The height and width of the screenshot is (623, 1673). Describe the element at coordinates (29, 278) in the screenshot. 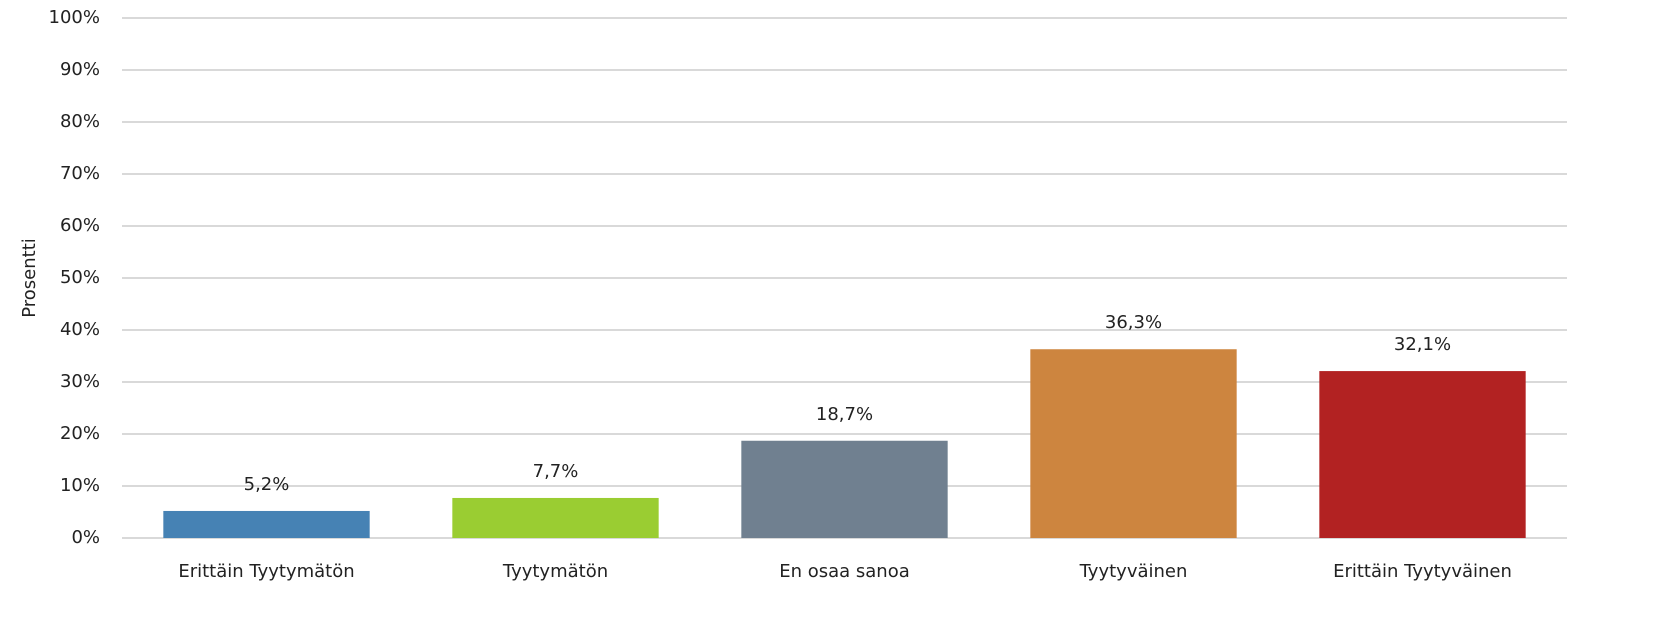

I see `y-axis-label: Prosentti` at that location.